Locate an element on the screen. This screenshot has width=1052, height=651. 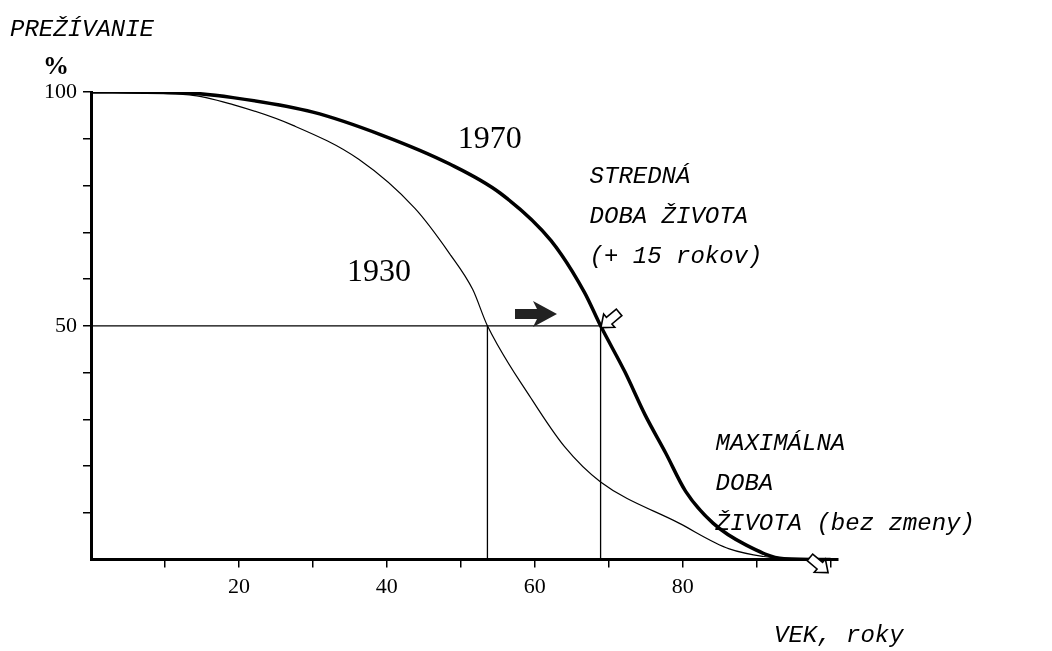
x-tick-label: 60 is located at coordinates (534, 585).